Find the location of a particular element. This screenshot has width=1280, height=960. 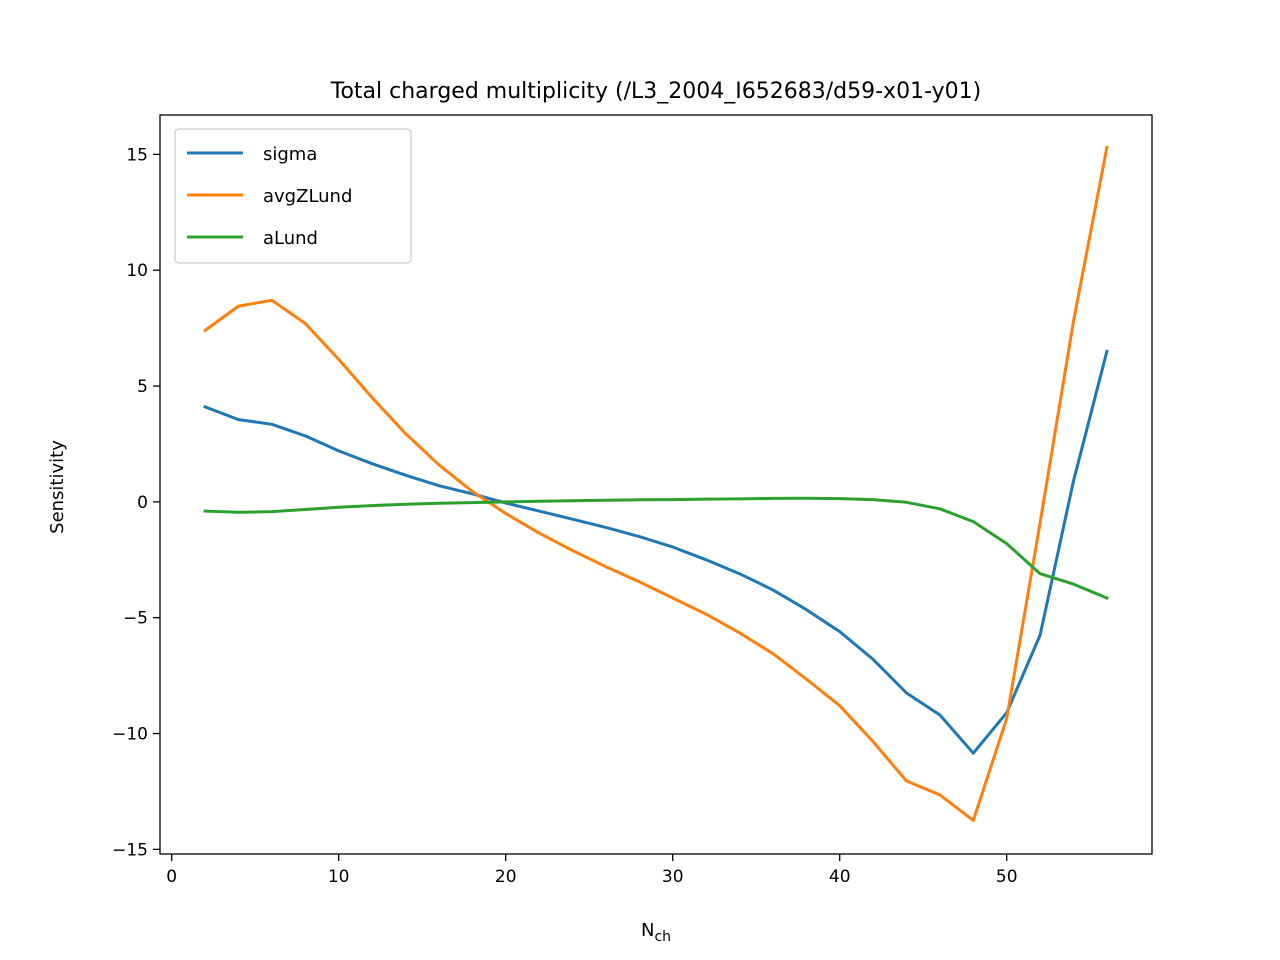

y-tick-label: −5 is located at coordinates (135, 619).